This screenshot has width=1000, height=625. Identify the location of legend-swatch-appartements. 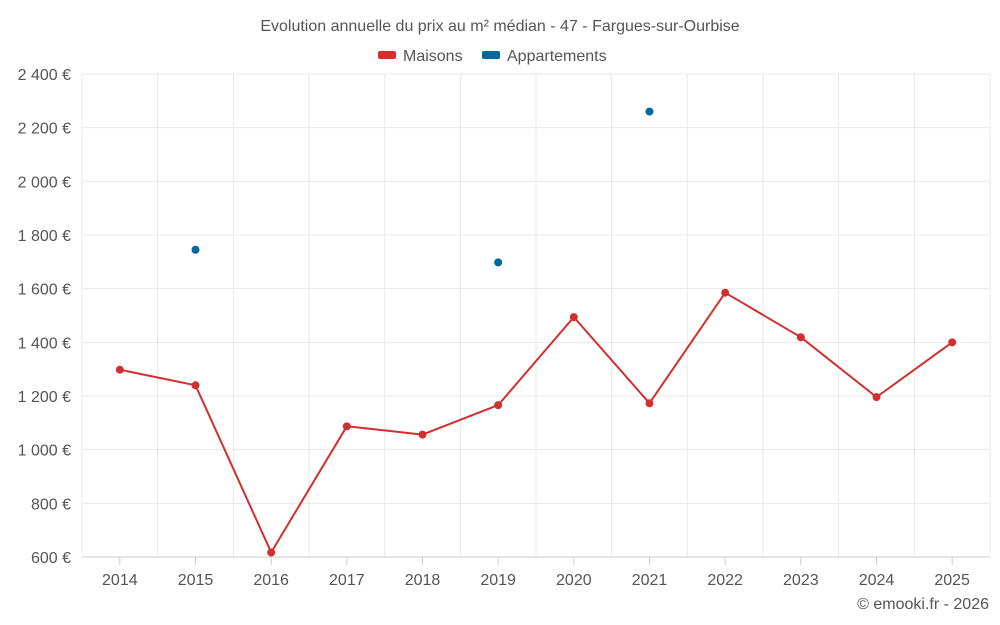
(491, 55).